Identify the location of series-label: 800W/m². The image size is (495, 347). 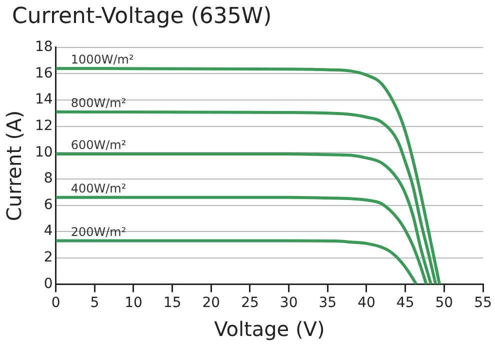
(98, 103).